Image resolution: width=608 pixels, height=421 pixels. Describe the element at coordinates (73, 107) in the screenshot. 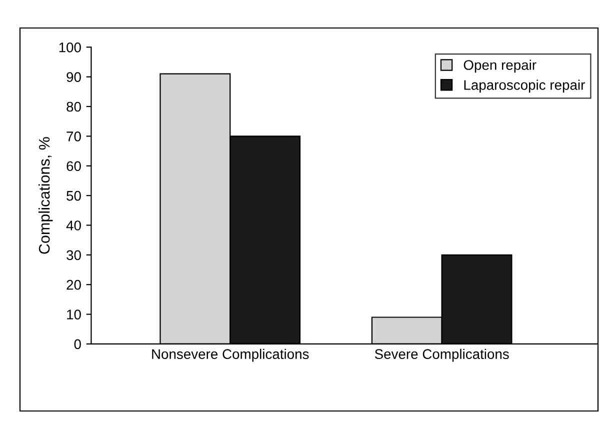

I see `y-tick-label: 80` at that location.